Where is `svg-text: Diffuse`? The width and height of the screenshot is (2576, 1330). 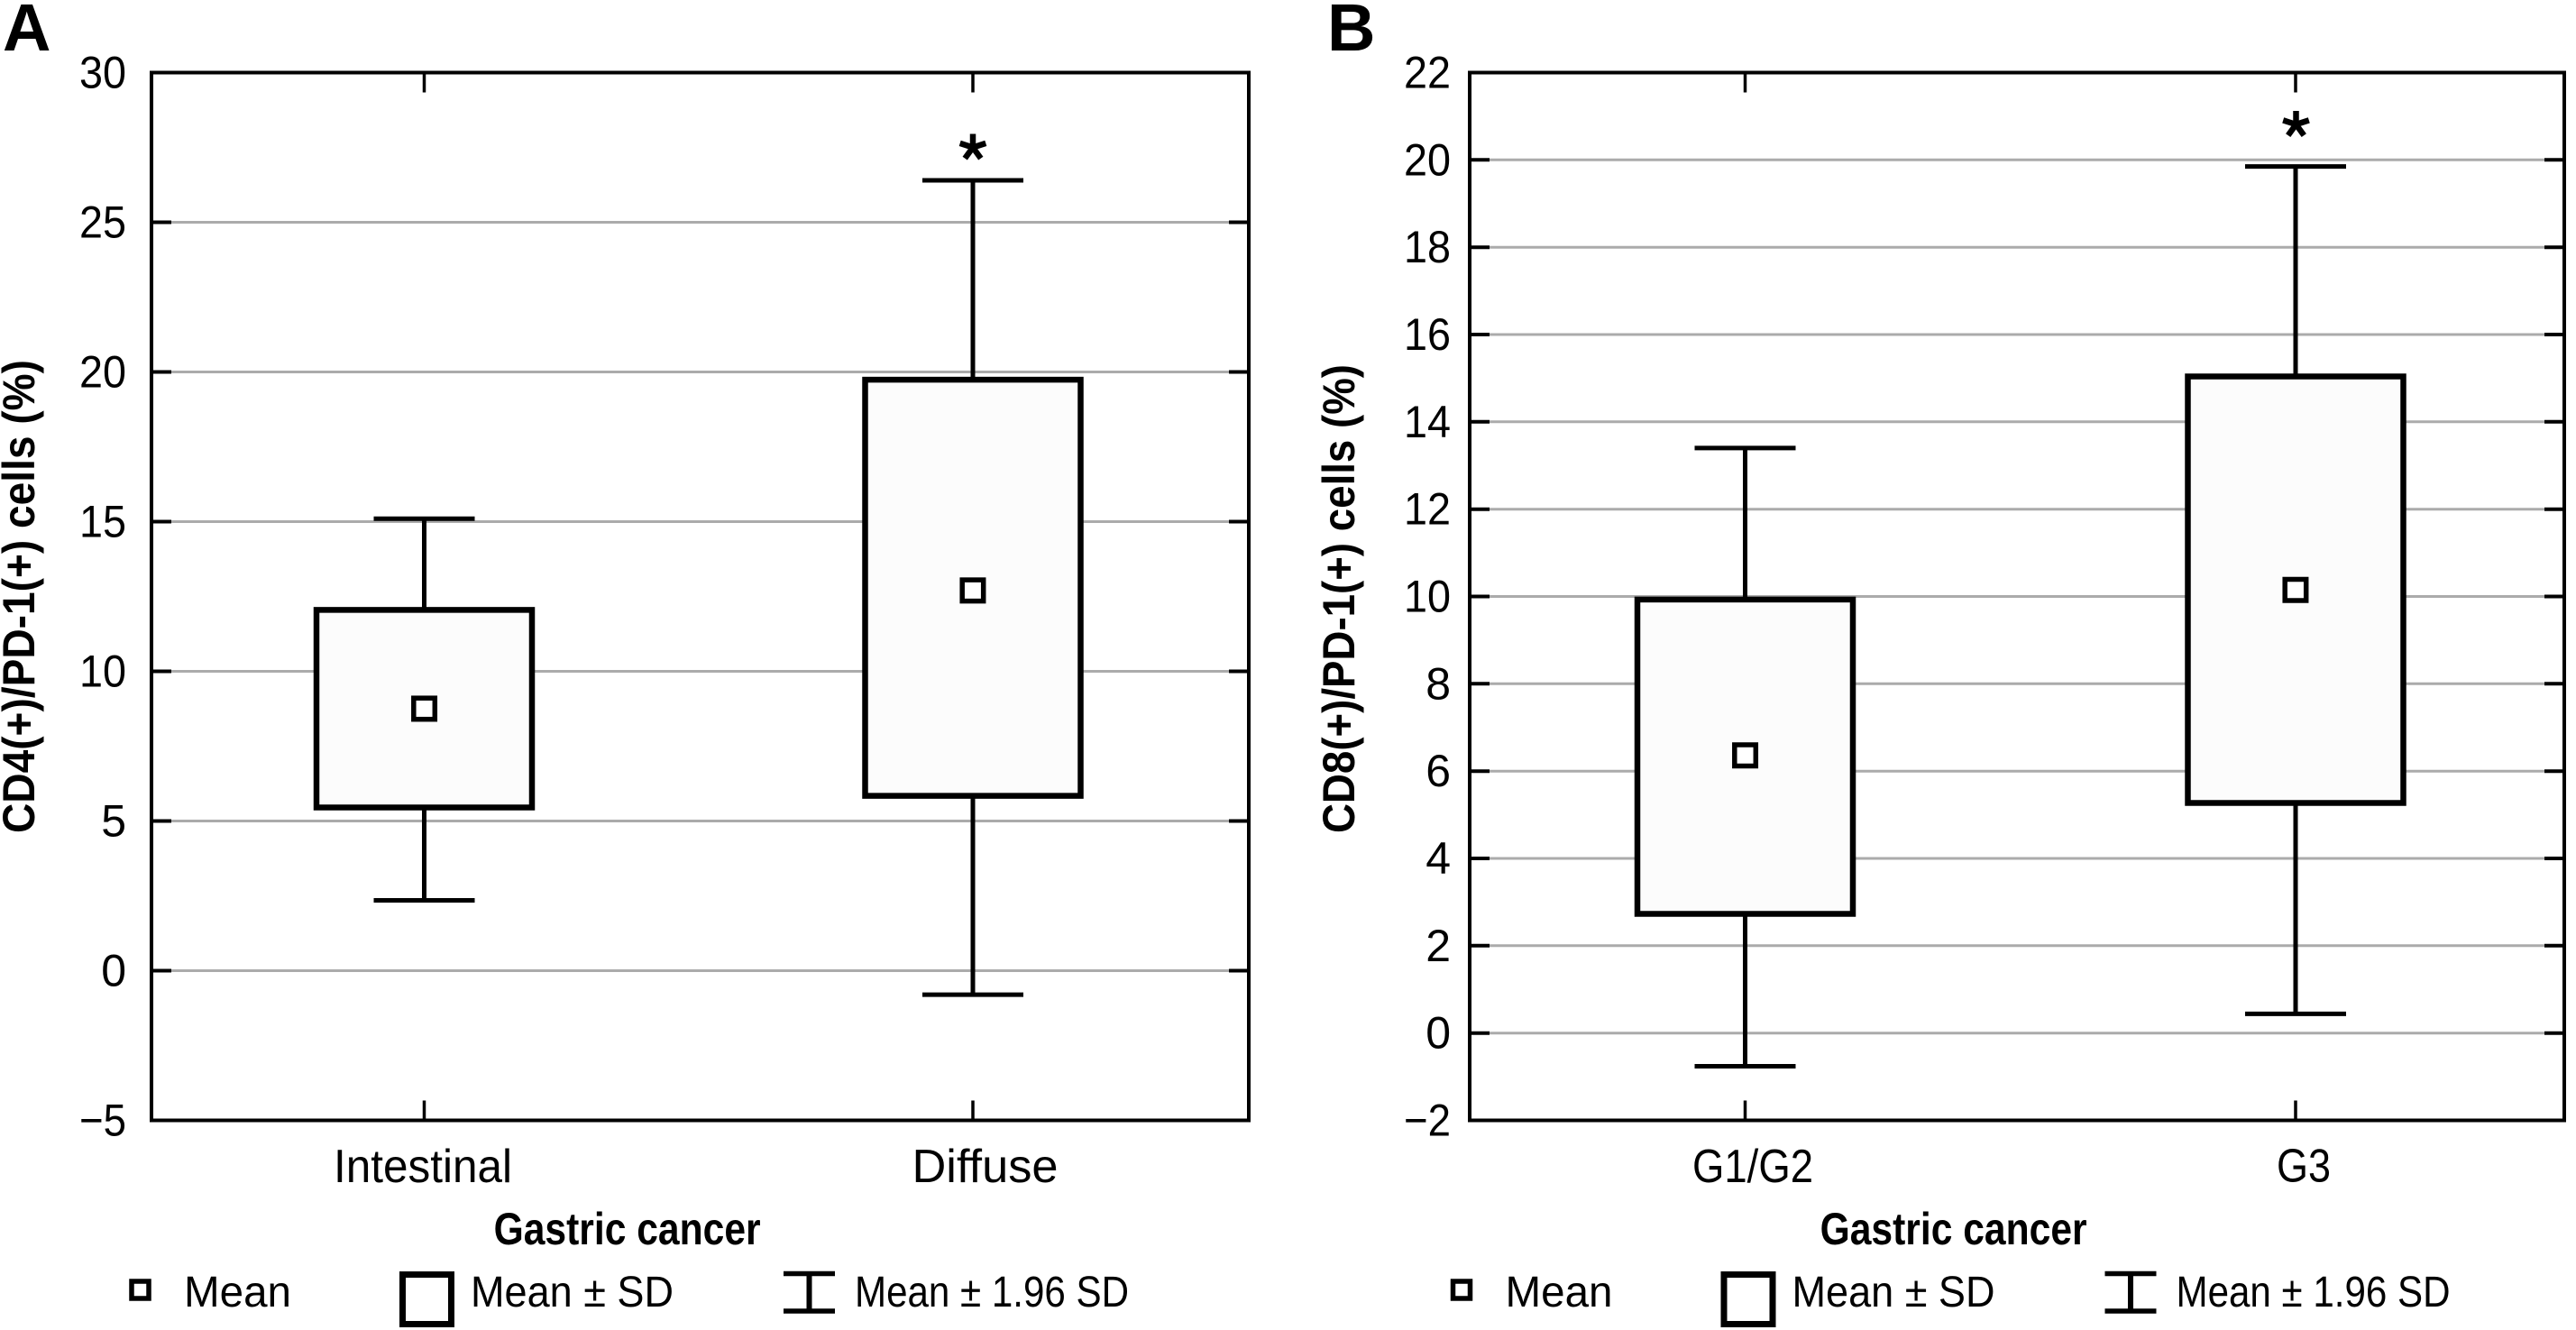 svg-text: Diffuse is located at coordinates (985, 1167).